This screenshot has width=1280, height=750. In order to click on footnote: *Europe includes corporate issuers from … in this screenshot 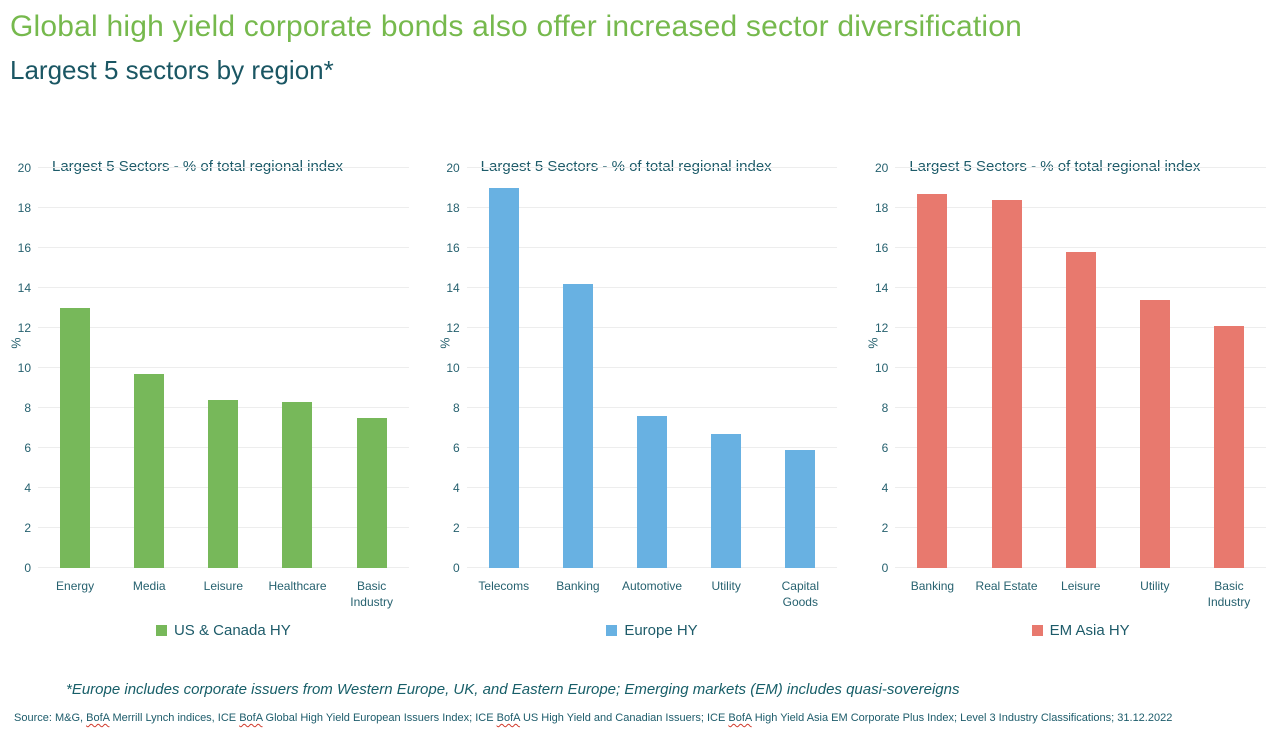, I will do `click(513, 689)`.